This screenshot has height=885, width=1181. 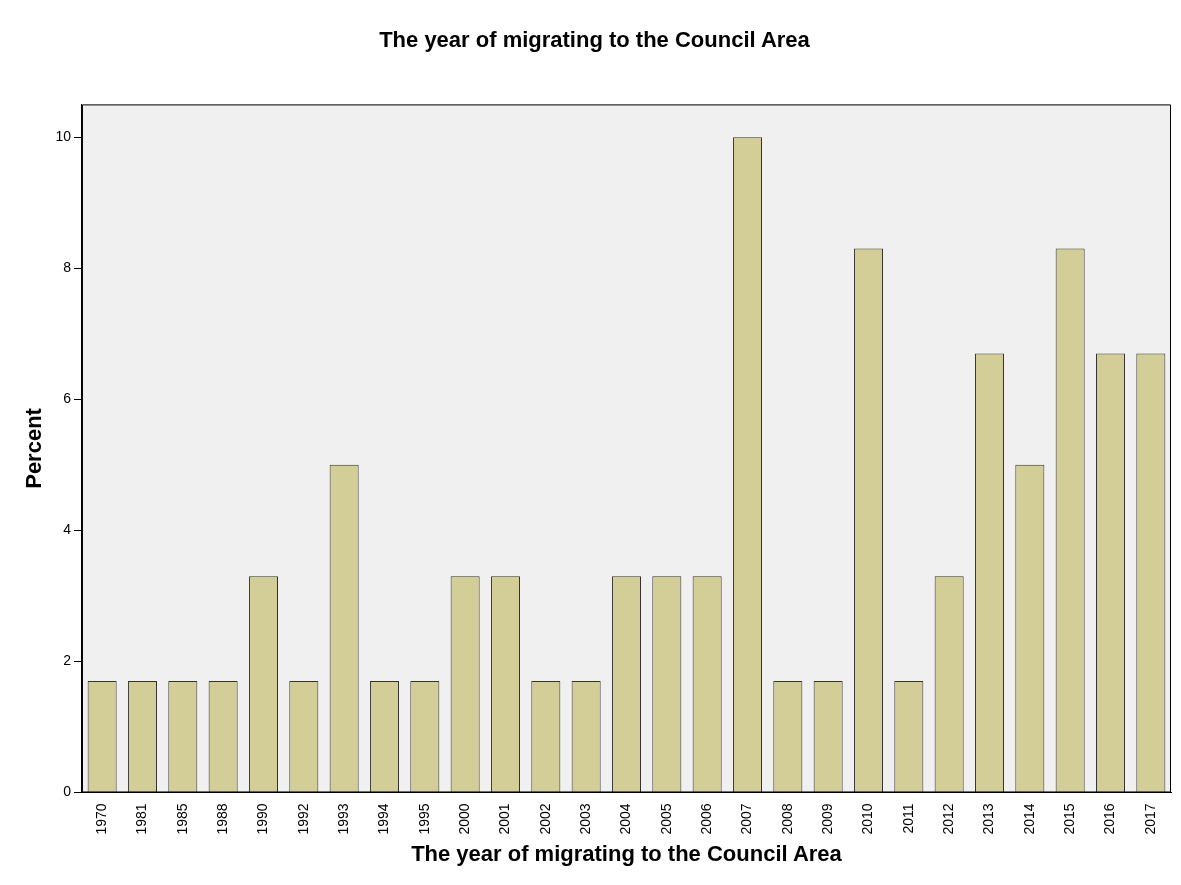 I want to click on x-tick-label: 2015, so click(x=1069, y=819).